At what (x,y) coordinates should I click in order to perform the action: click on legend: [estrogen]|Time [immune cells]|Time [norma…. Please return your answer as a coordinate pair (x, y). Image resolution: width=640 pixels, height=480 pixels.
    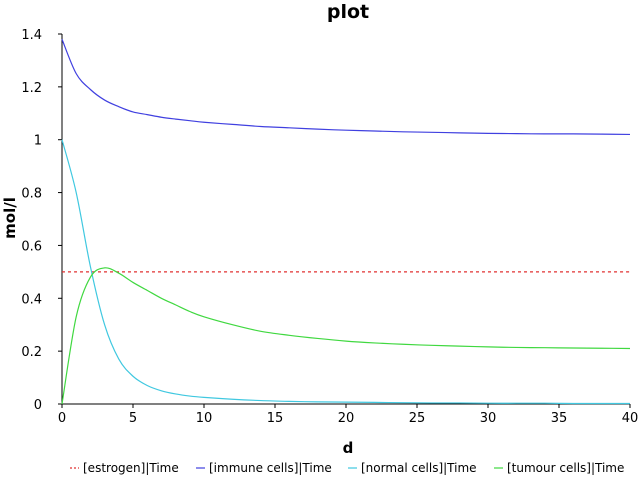
    Looking at the image, I should click on (347, 468).